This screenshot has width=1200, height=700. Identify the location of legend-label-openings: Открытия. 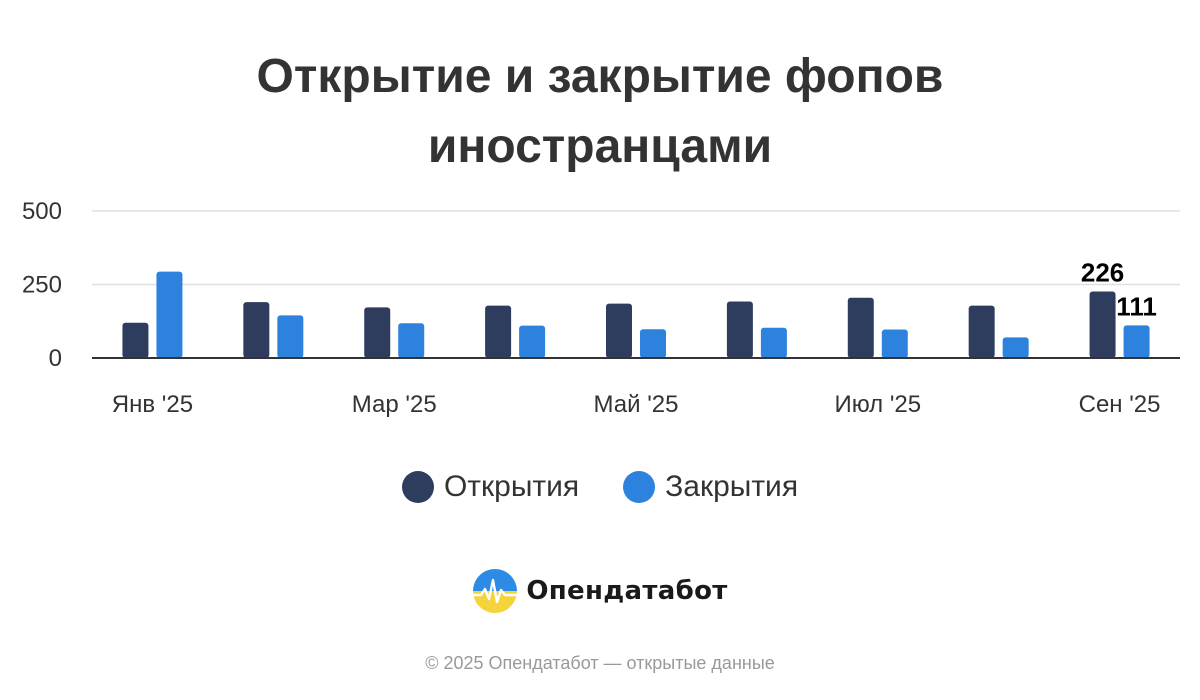
(511, 486).